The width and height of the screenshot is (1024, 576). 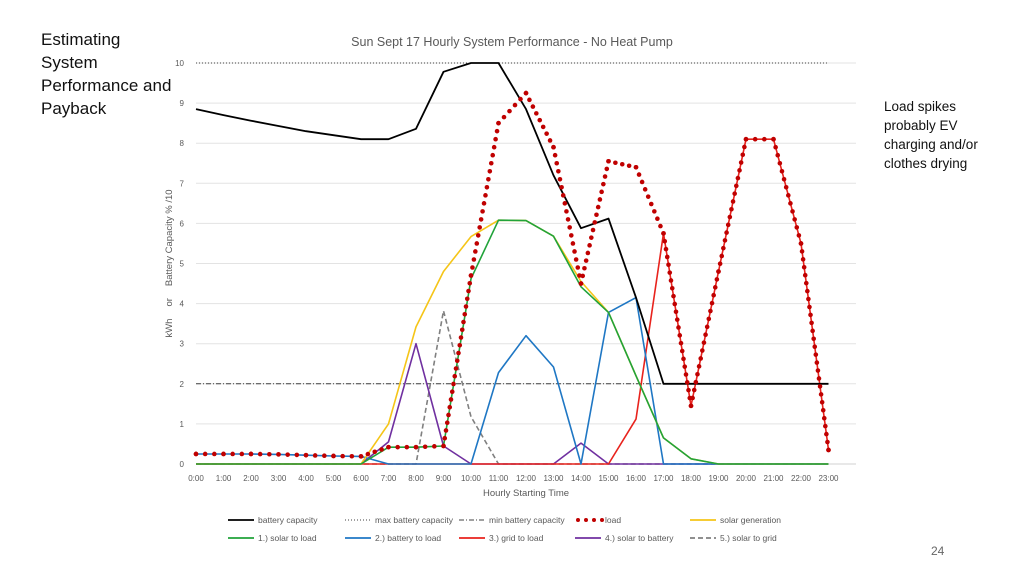 I want to click on x-tick-label: 22:00, so click(x=801, y=478).